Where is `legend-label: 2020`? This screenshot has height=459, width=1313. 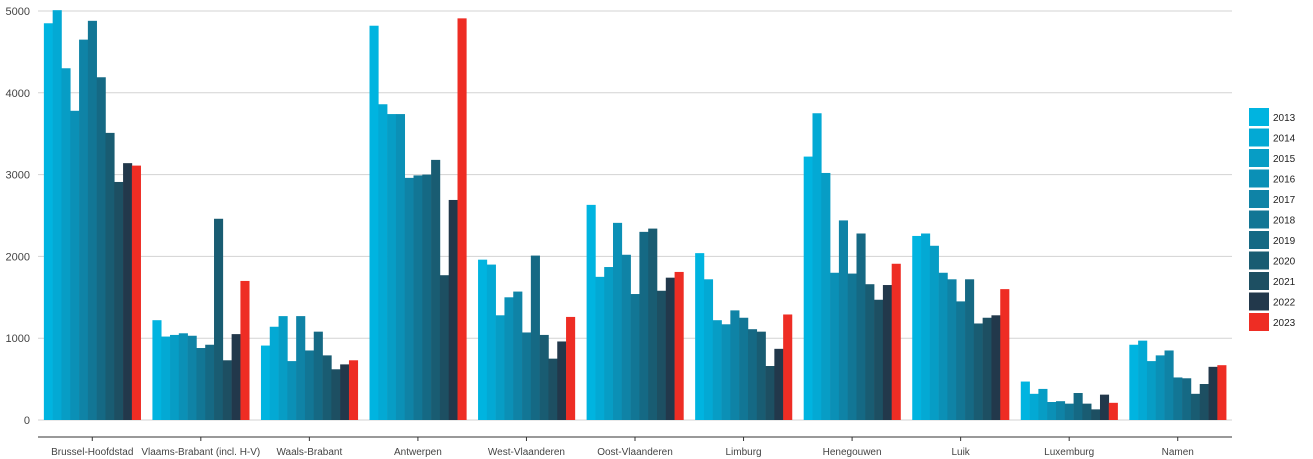 legend-label: 2020 is located at coordinates (1284, 262).